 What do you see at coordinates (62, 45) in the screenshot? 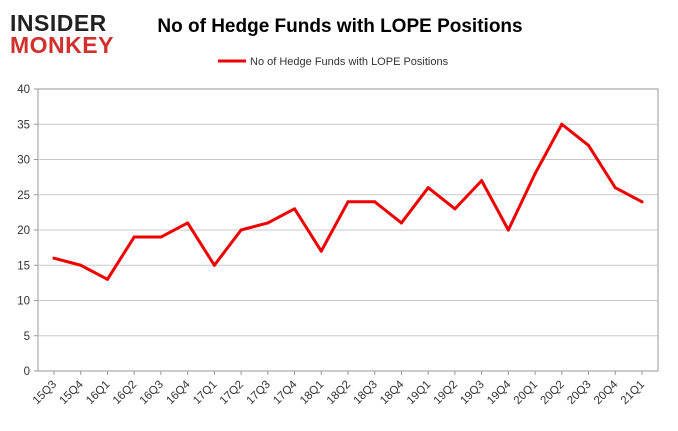
I see `brand-logo-line2: MONKEY` at bounding box center [62, 45].